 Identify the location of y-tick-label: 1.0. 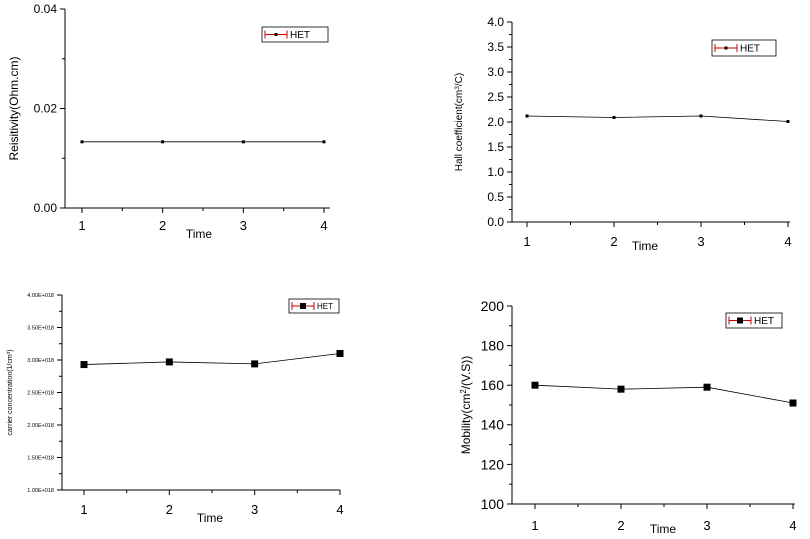
(495, 172).